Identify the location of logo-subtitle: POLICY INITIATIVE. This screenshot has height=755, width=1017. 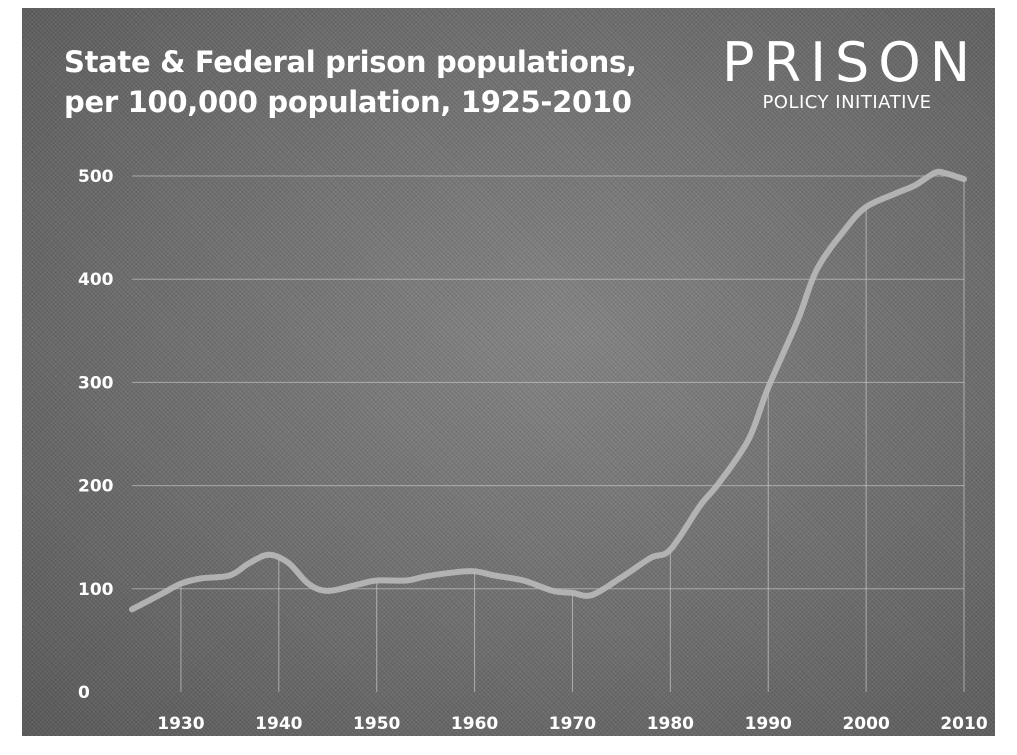
(847, 102).